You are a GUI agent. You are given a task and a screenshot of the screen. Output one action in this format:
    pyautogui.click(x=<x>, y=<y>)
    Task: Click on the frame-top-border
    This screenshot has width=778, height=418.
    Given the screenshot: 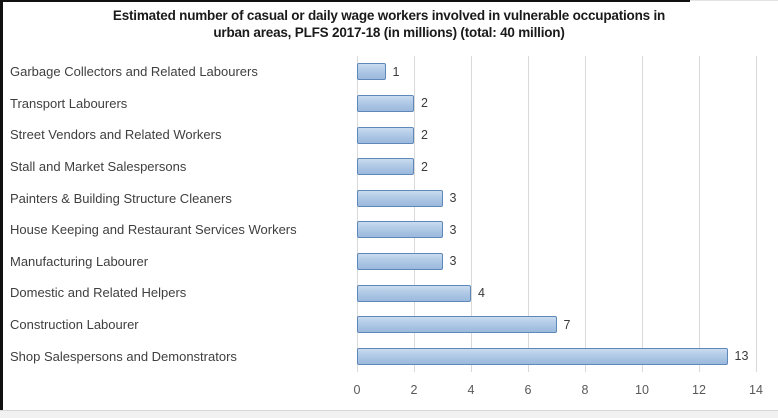 What is the action you would take?
    pyautogui.click(x=345, y=1)
    